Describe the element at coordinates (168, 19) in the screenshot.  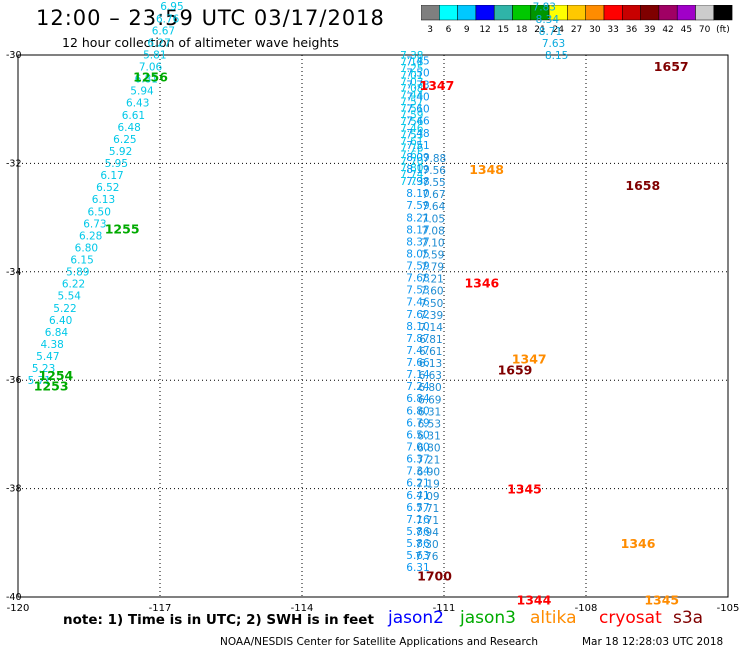
I see `wave-height-value: 6.76` at that location.